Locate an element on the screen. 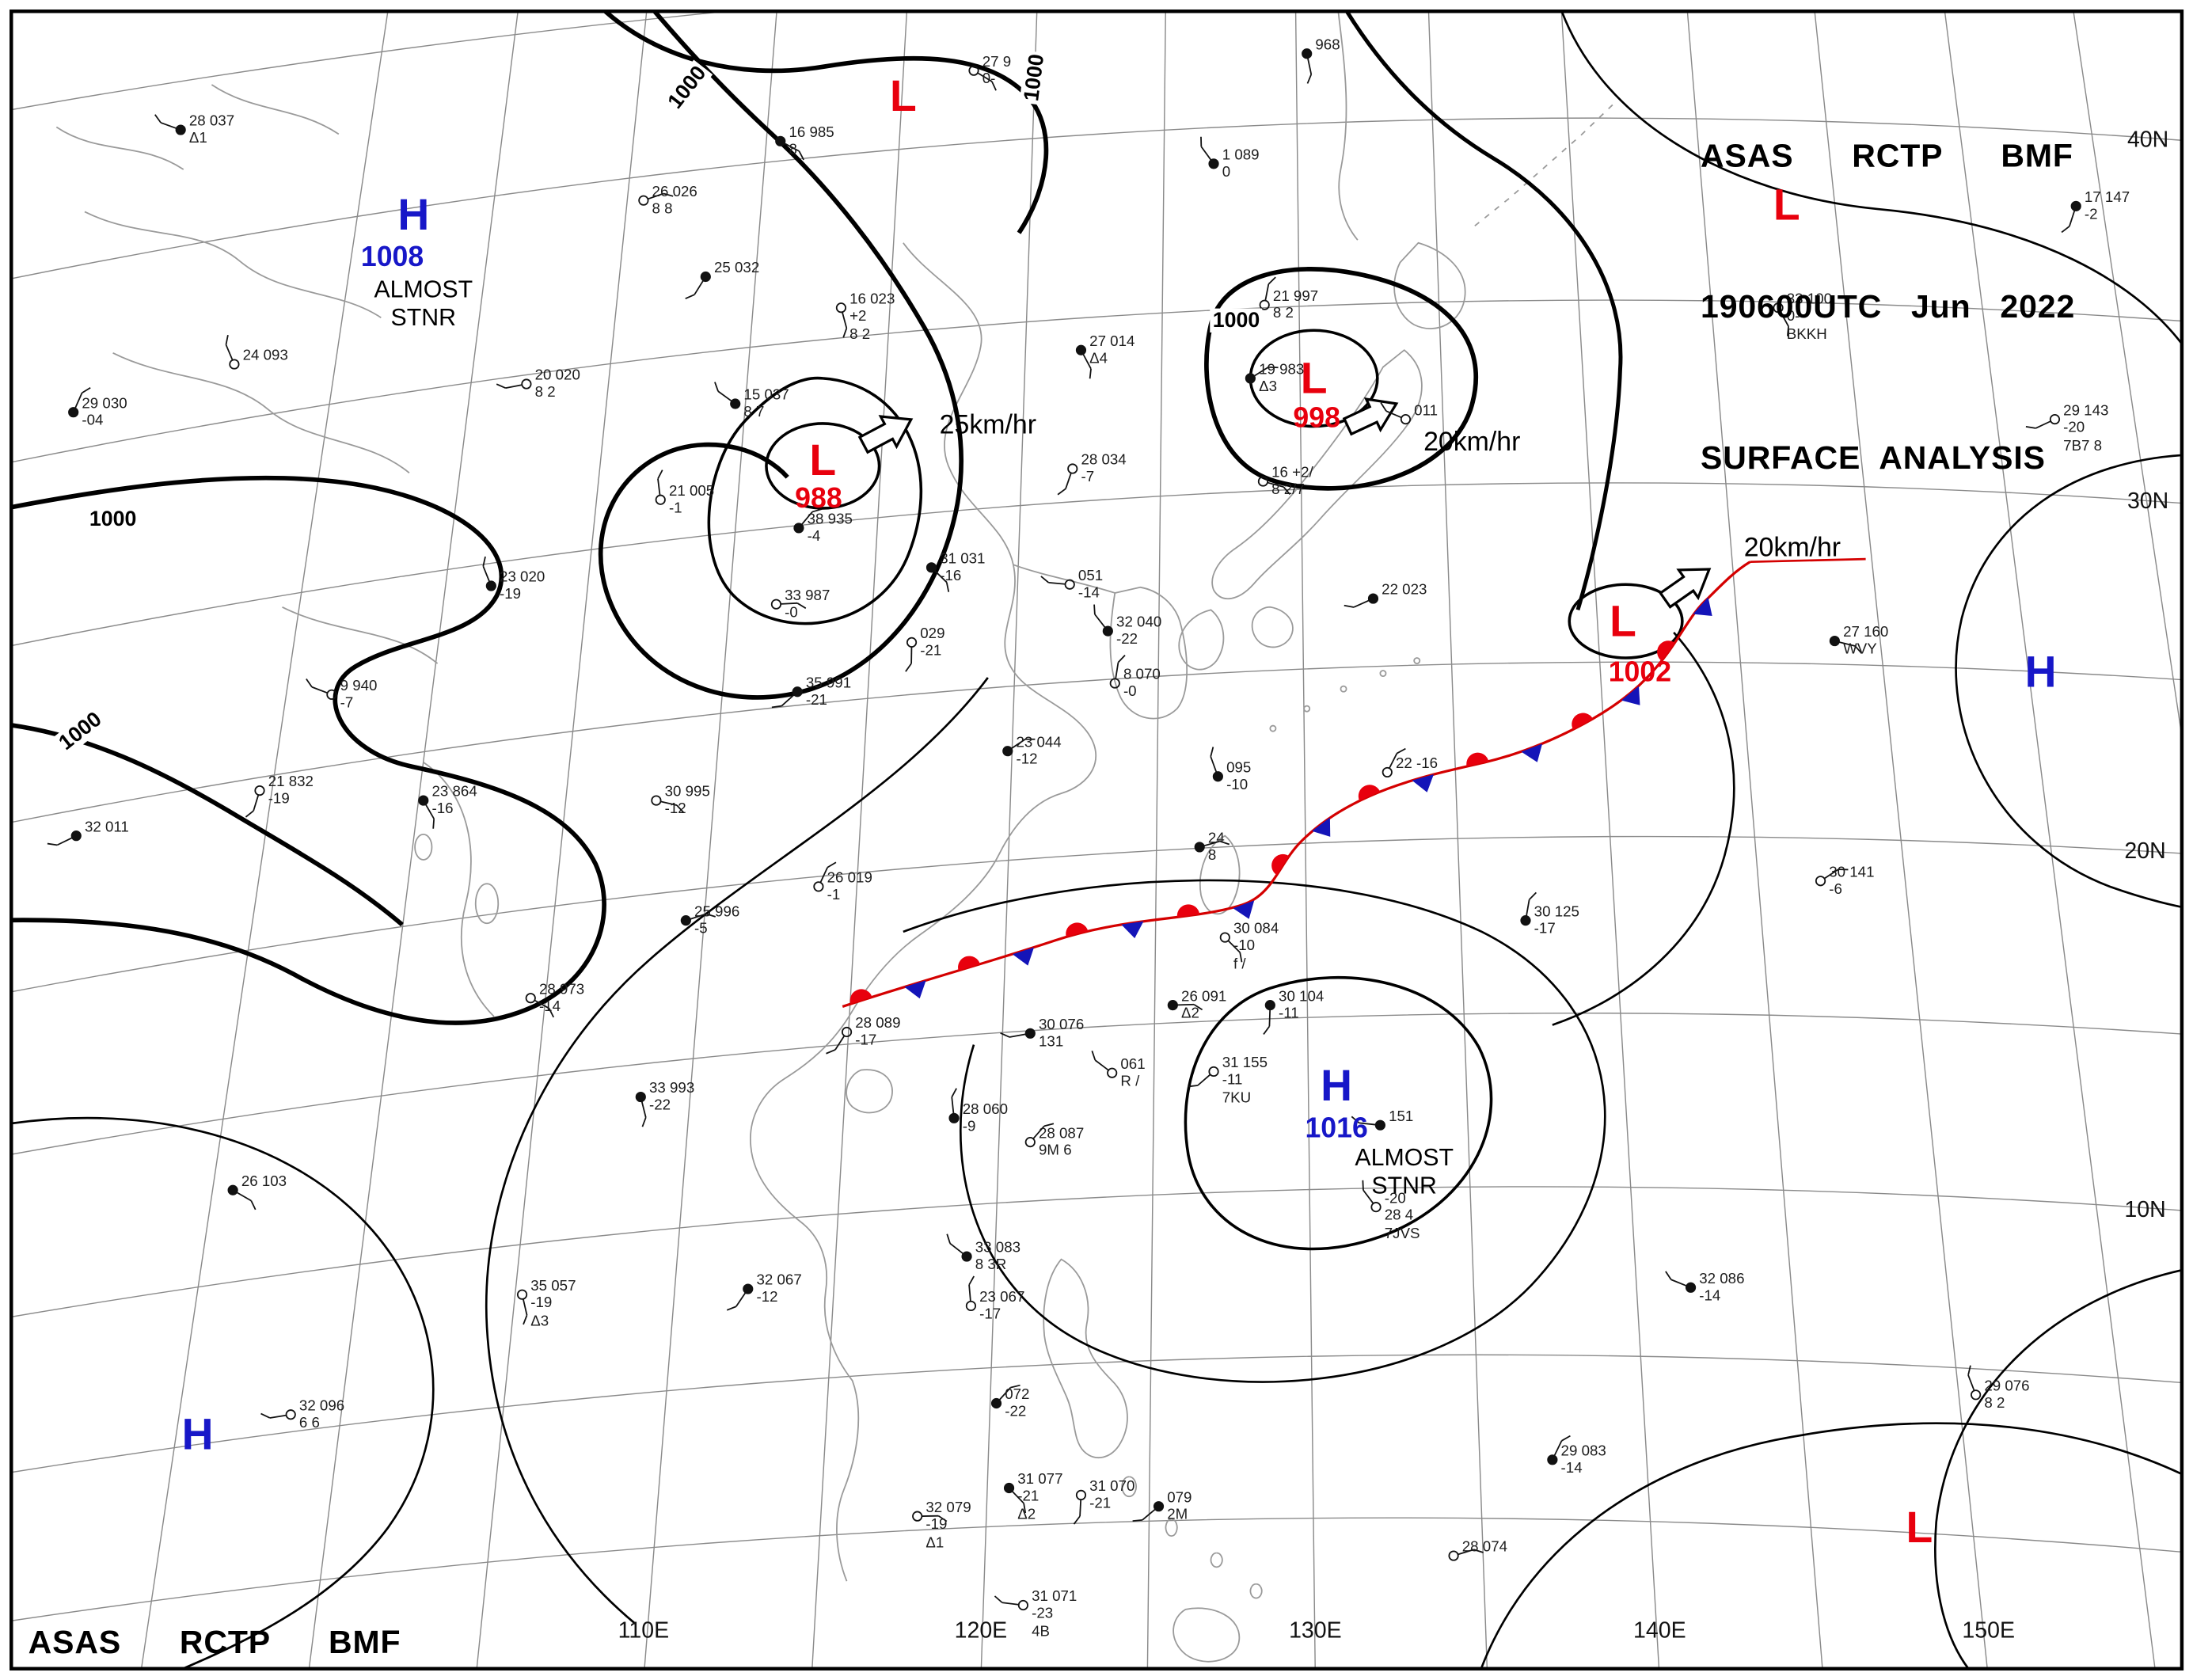 Image resolution: width=2193 pixels, height=1680 pixels. isobar-closed-998-inner is located at coordinates (1314, 378).